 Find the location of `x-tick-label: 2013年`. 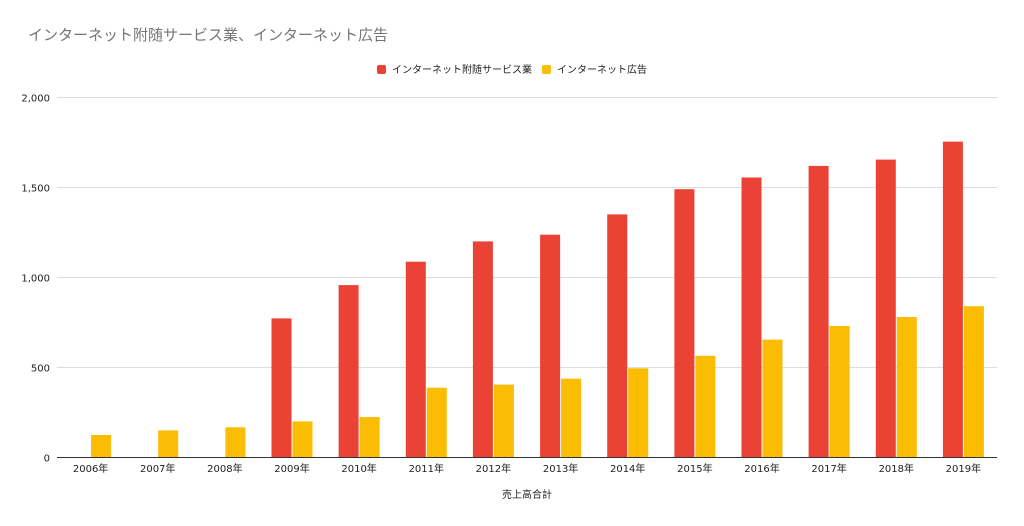

x-tick-label: 2013年 is located at coordinates (560, 468).